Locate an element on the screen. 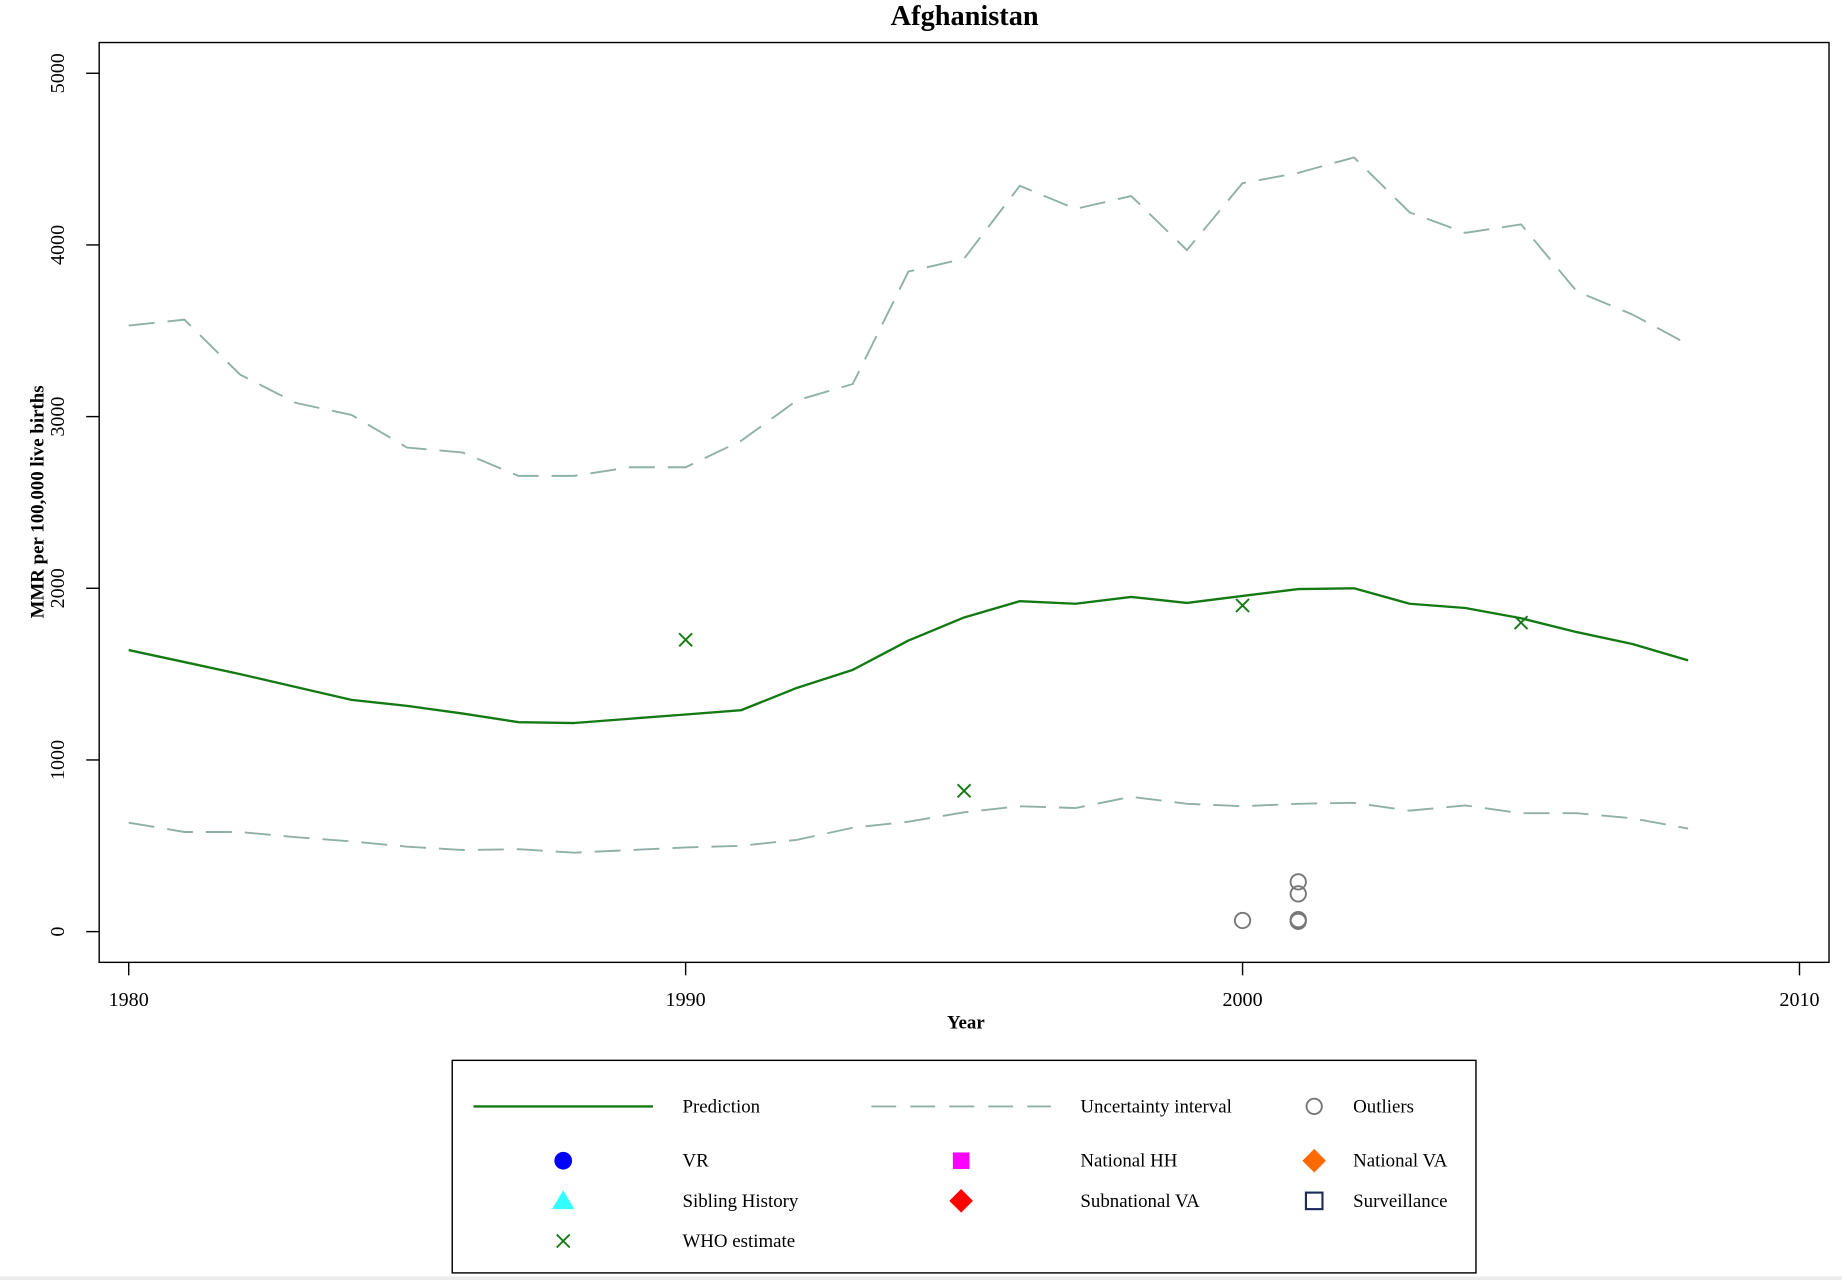  legend-item-uncertainty-interval: Uncertainty interval is located at coordinates (1051, 1106).